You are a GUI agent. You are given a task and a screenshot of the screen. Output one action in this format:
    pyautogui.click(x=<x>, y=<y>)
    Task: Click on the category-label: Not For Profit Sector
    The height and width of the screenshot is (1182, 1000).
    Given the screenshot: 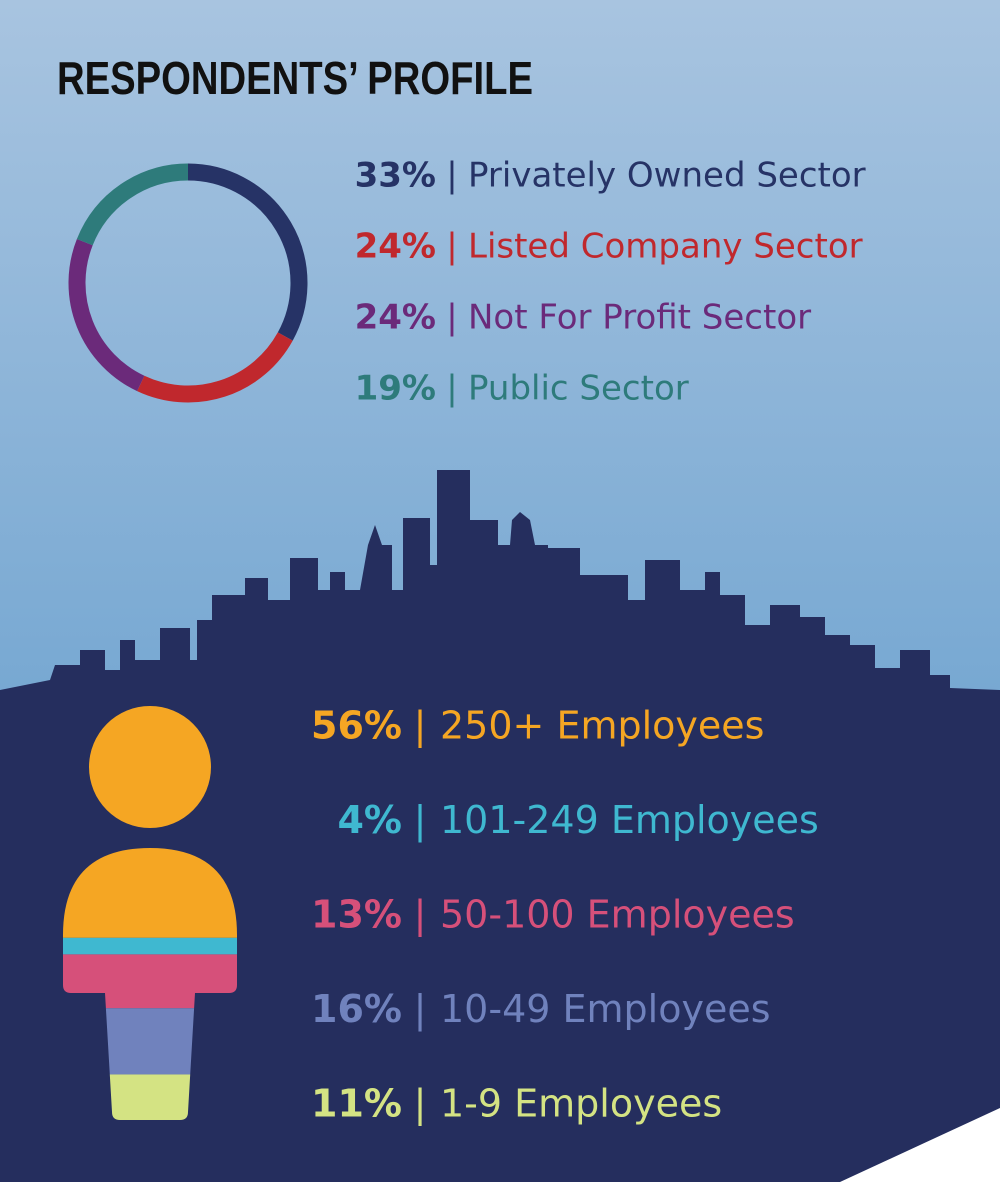 What is the action you would take?
    pyautogui.click(x=639, y=318)
    